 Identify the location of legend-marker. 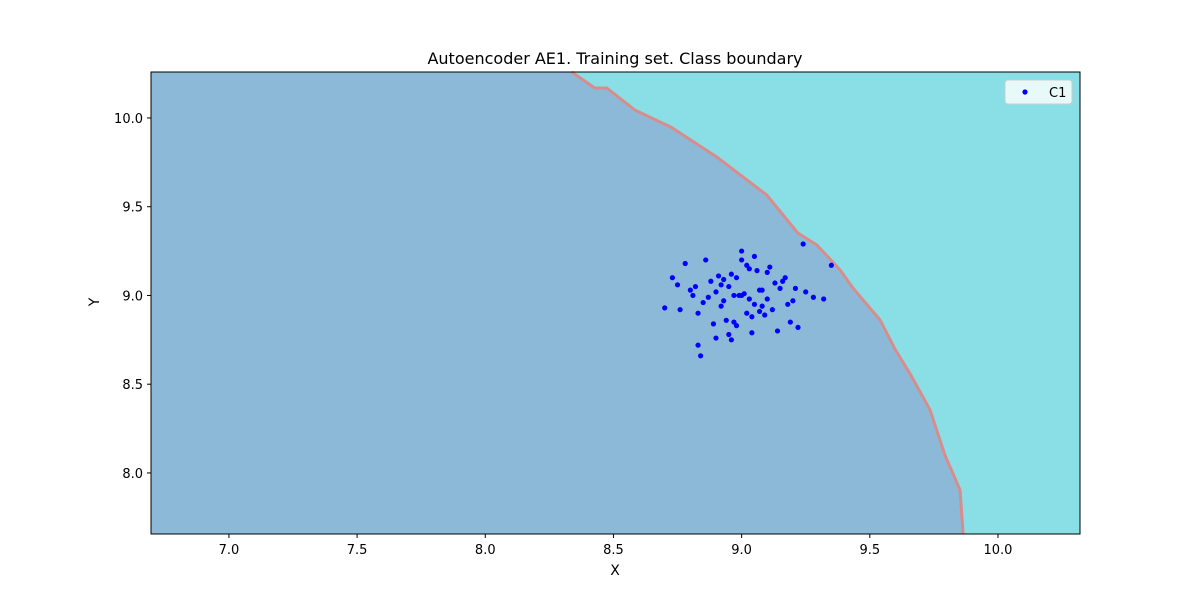
(1025, 92).